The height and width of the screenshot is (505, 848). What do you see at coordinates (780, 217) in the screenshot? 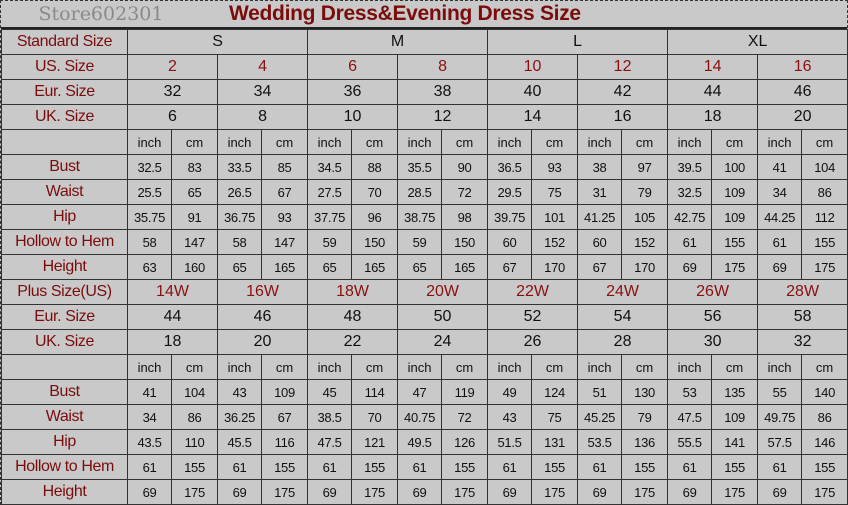
I see `inch-value: 44.25` at bounding box center [780, 217].